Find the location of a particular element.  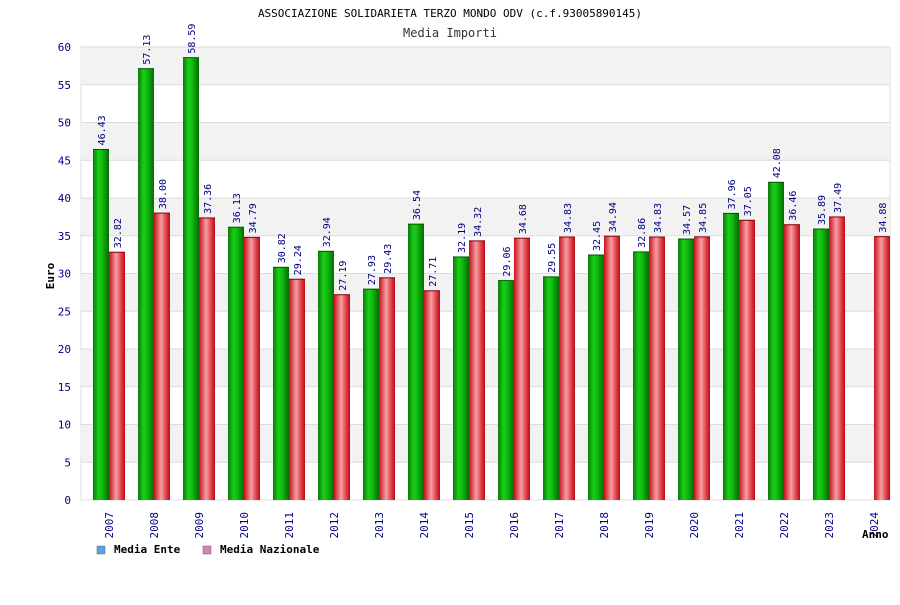

data-label: 42.08 is located at coordinates (777, 163).